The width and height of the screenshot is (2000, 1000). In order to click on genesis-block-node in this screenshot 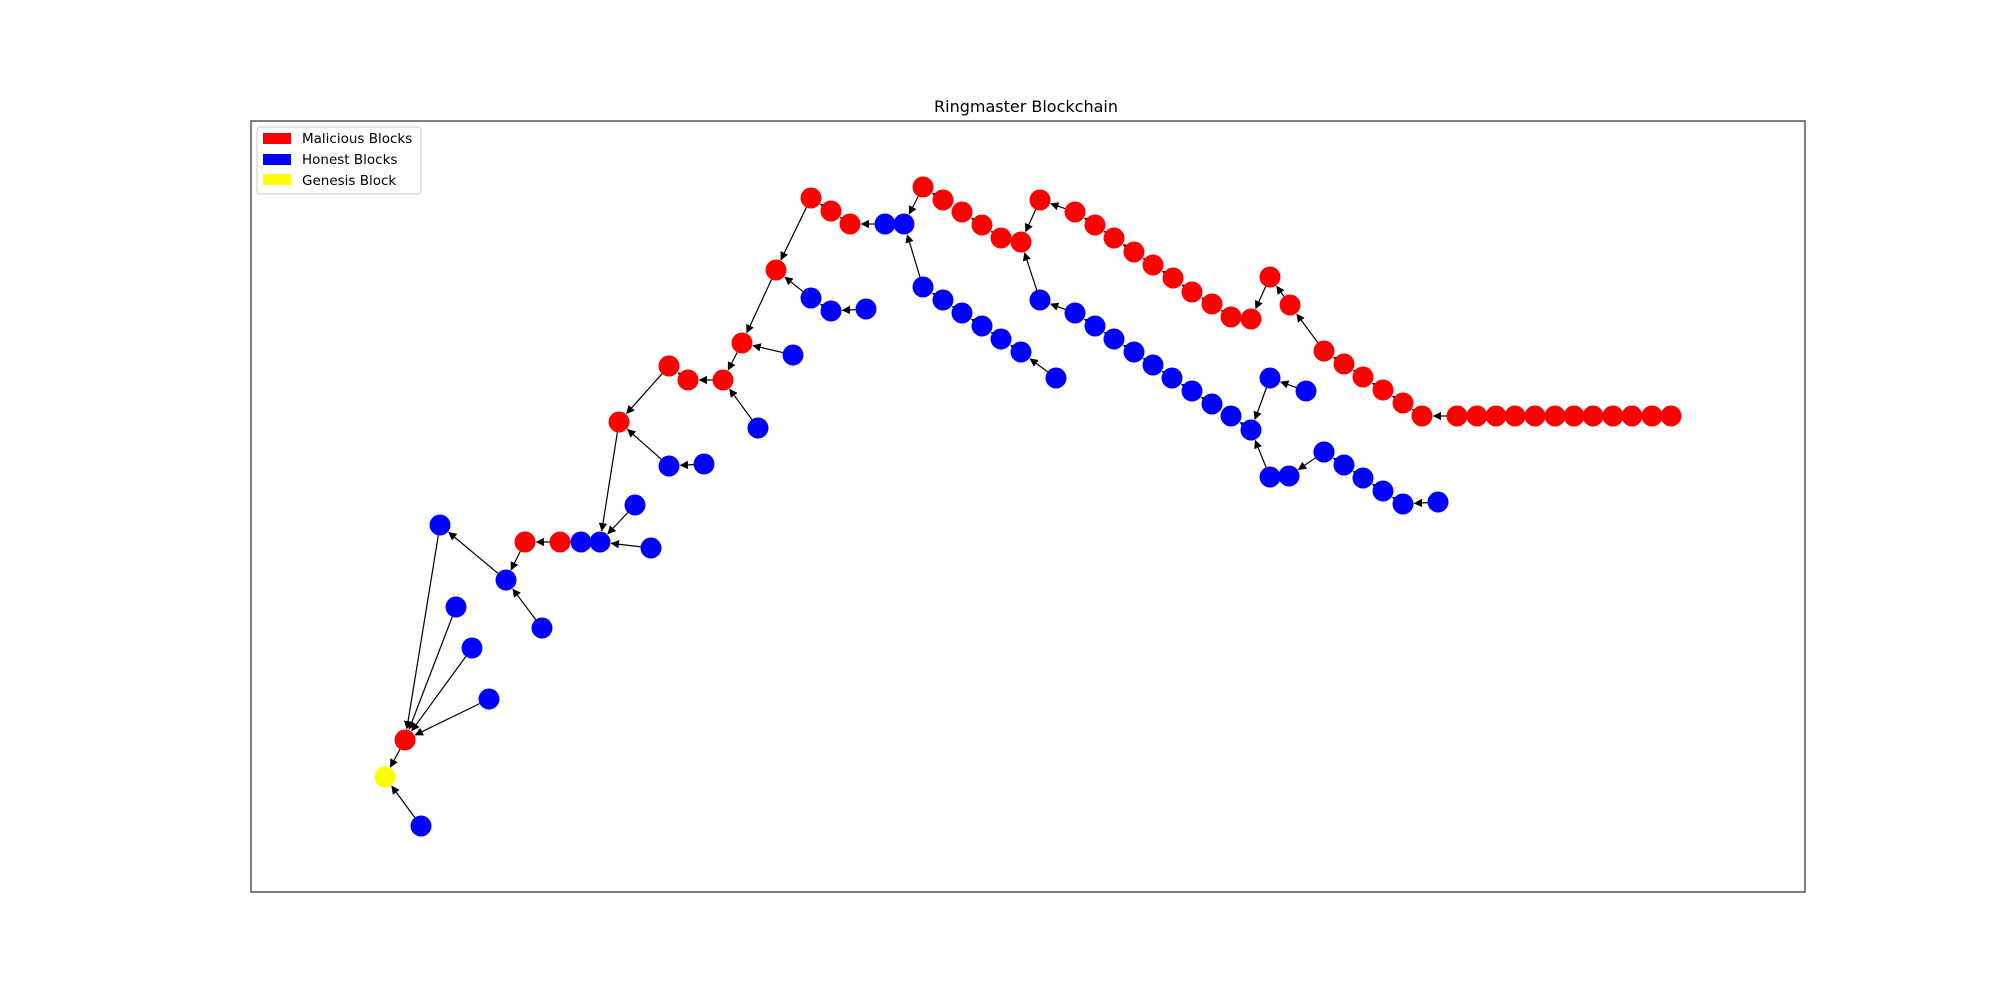, I will do `click(385, 777)`.